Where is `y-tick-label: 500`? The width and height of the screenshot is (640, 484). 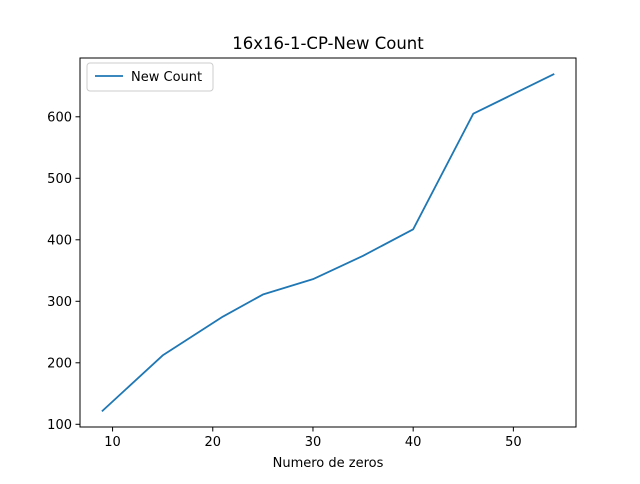 y-tick-label: 500 is located at coordinates (59, 179).